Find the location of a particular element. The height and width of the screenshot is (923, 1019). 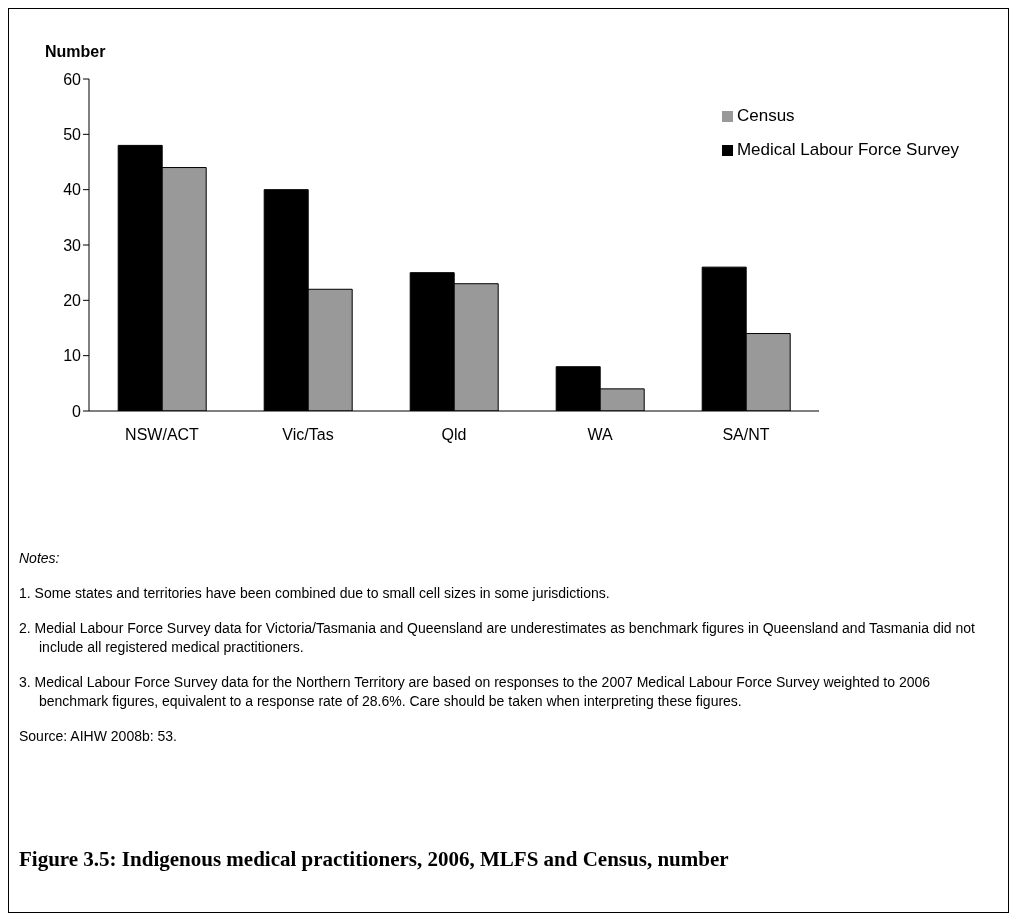

y-tick-label: 50 is located at coordinates (72, 135).